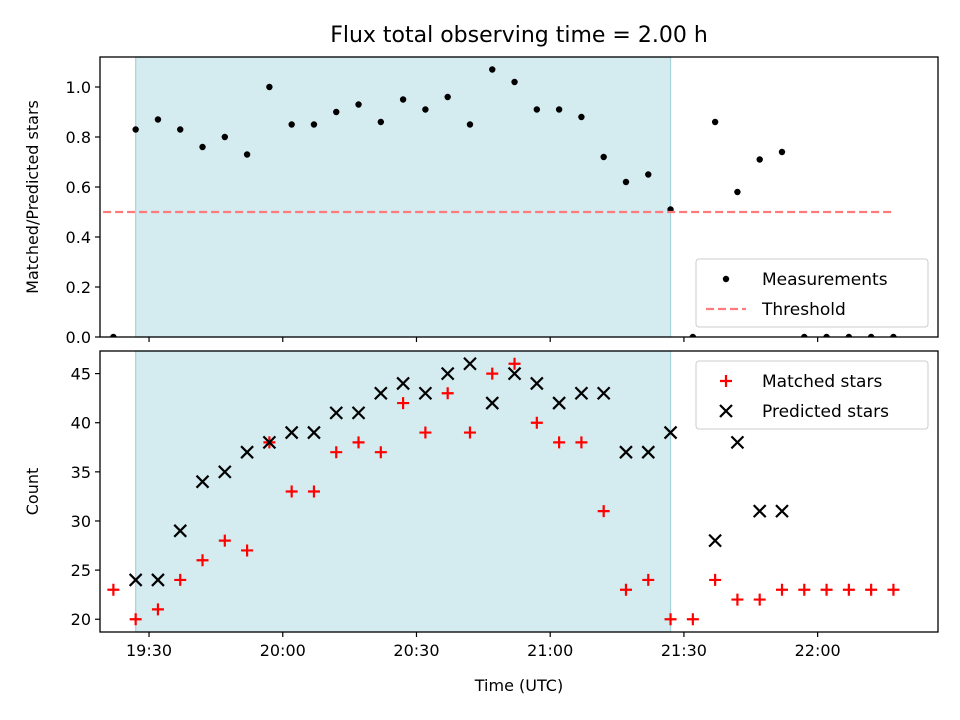  What do you see at coordinates (416, 650) in the screenshot?
I see `x-tick-label: 20:30` at bounding box center [416, 650].